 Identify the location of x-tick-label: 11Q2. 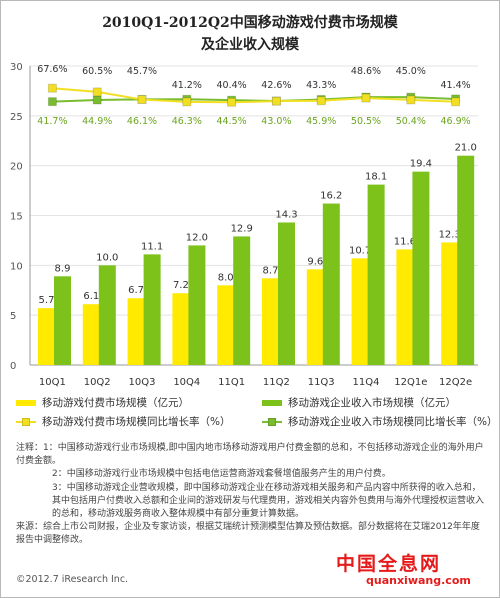
(276, 382).